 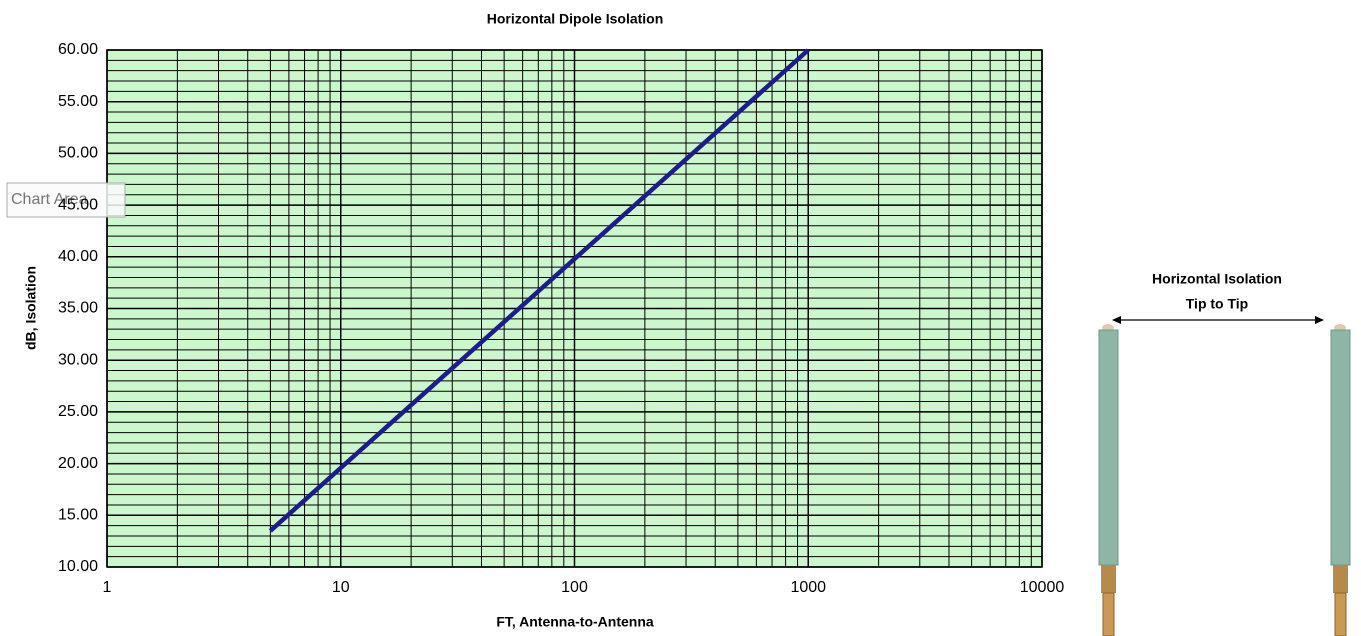 What do you see at coordinates (78, 256) in the screenshot?
I see `y-tick-label: 40.00` at bounding box center [78, 256].